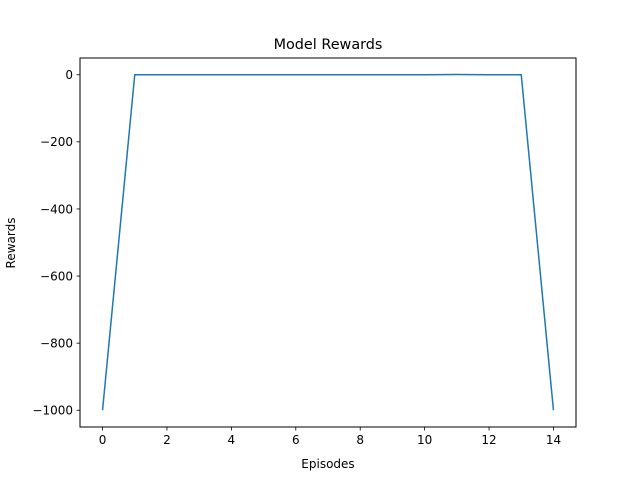 Image resolution: width=640 pixels, height=480 pixels. I want to click on y-tick-label: −1000, so click(52, 411).